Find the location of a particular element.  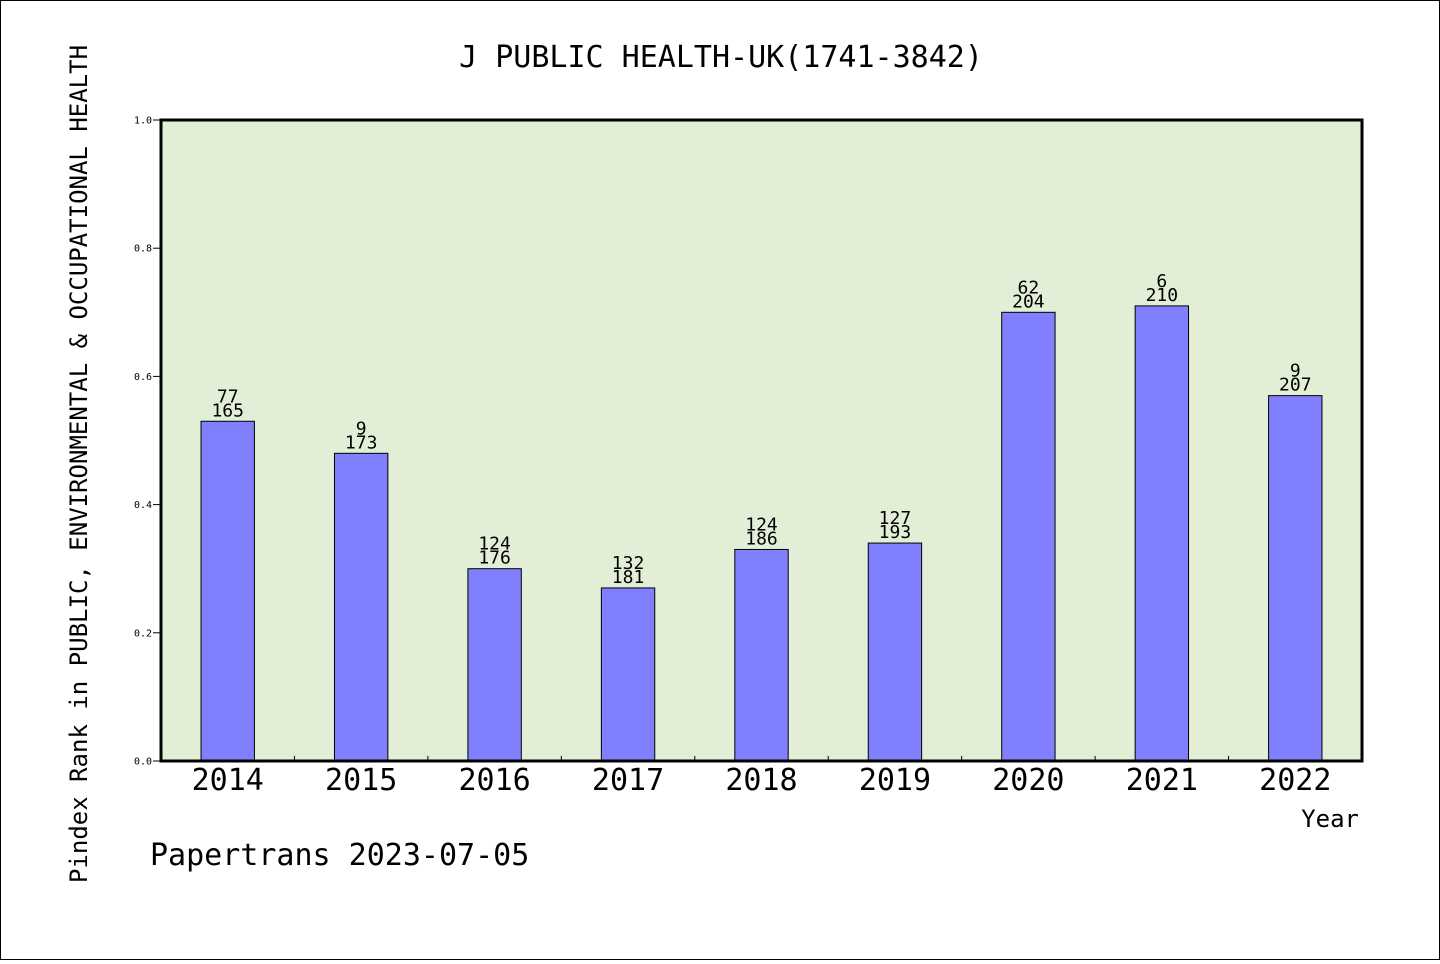

total-label-2014: 165 is located at coordinates (227, 410).